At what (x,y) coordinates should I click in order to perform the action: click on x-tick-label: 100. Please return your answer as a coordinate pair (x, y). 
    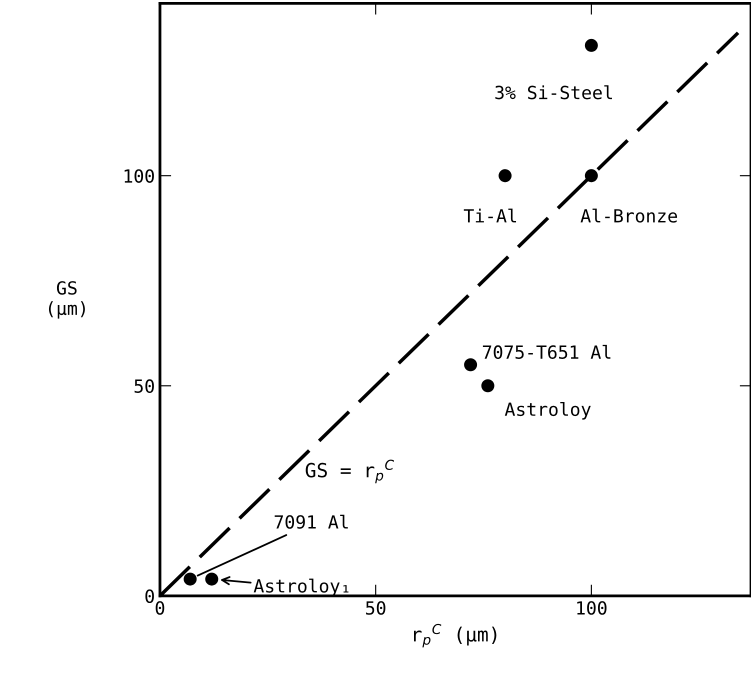
    Looking at the image, I should click on (592, 608).